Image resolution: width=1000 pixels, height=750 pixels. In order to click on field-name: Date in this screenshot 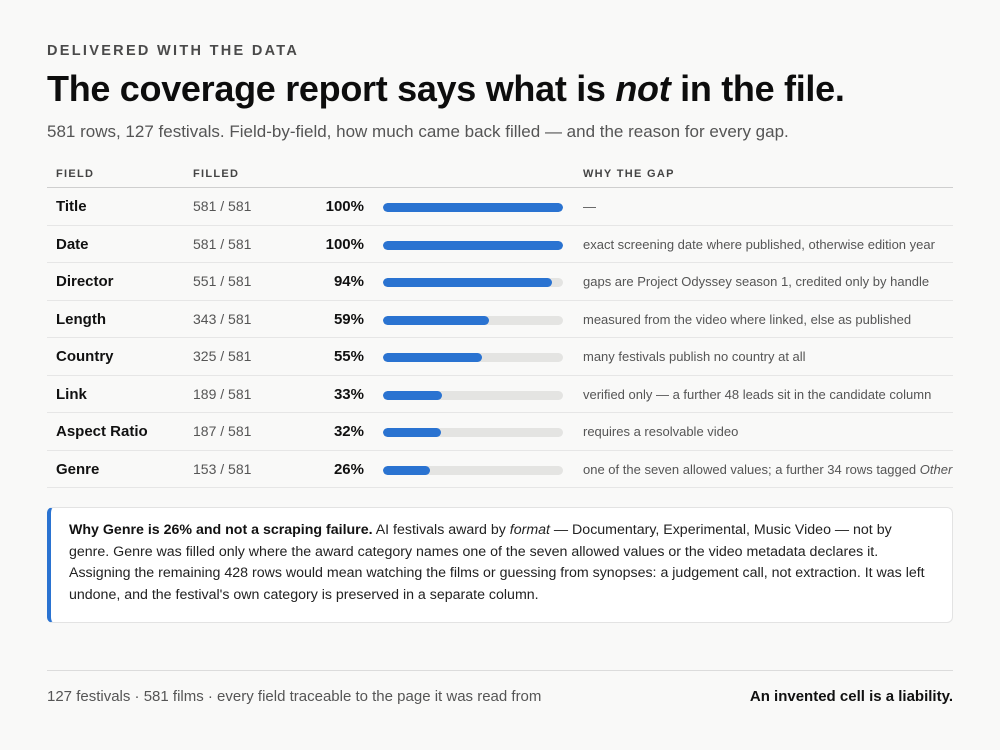, I will do `click(72, 244)`.